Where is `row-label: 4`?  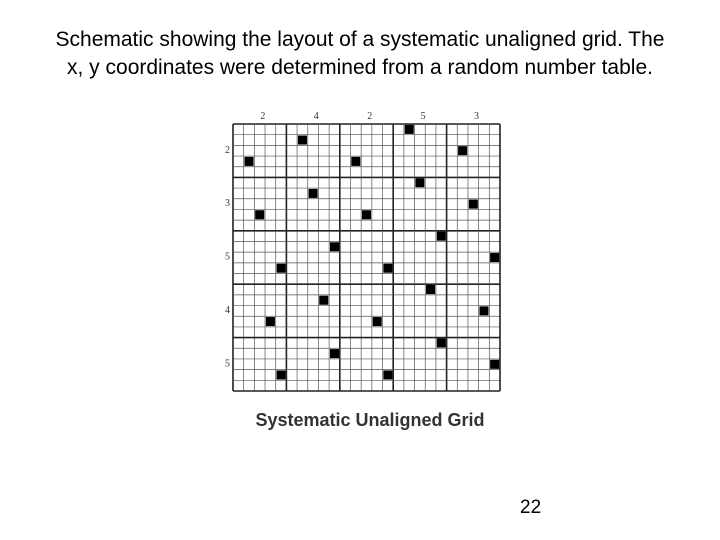 row-label: 4 is located at coordinates (227, 310).